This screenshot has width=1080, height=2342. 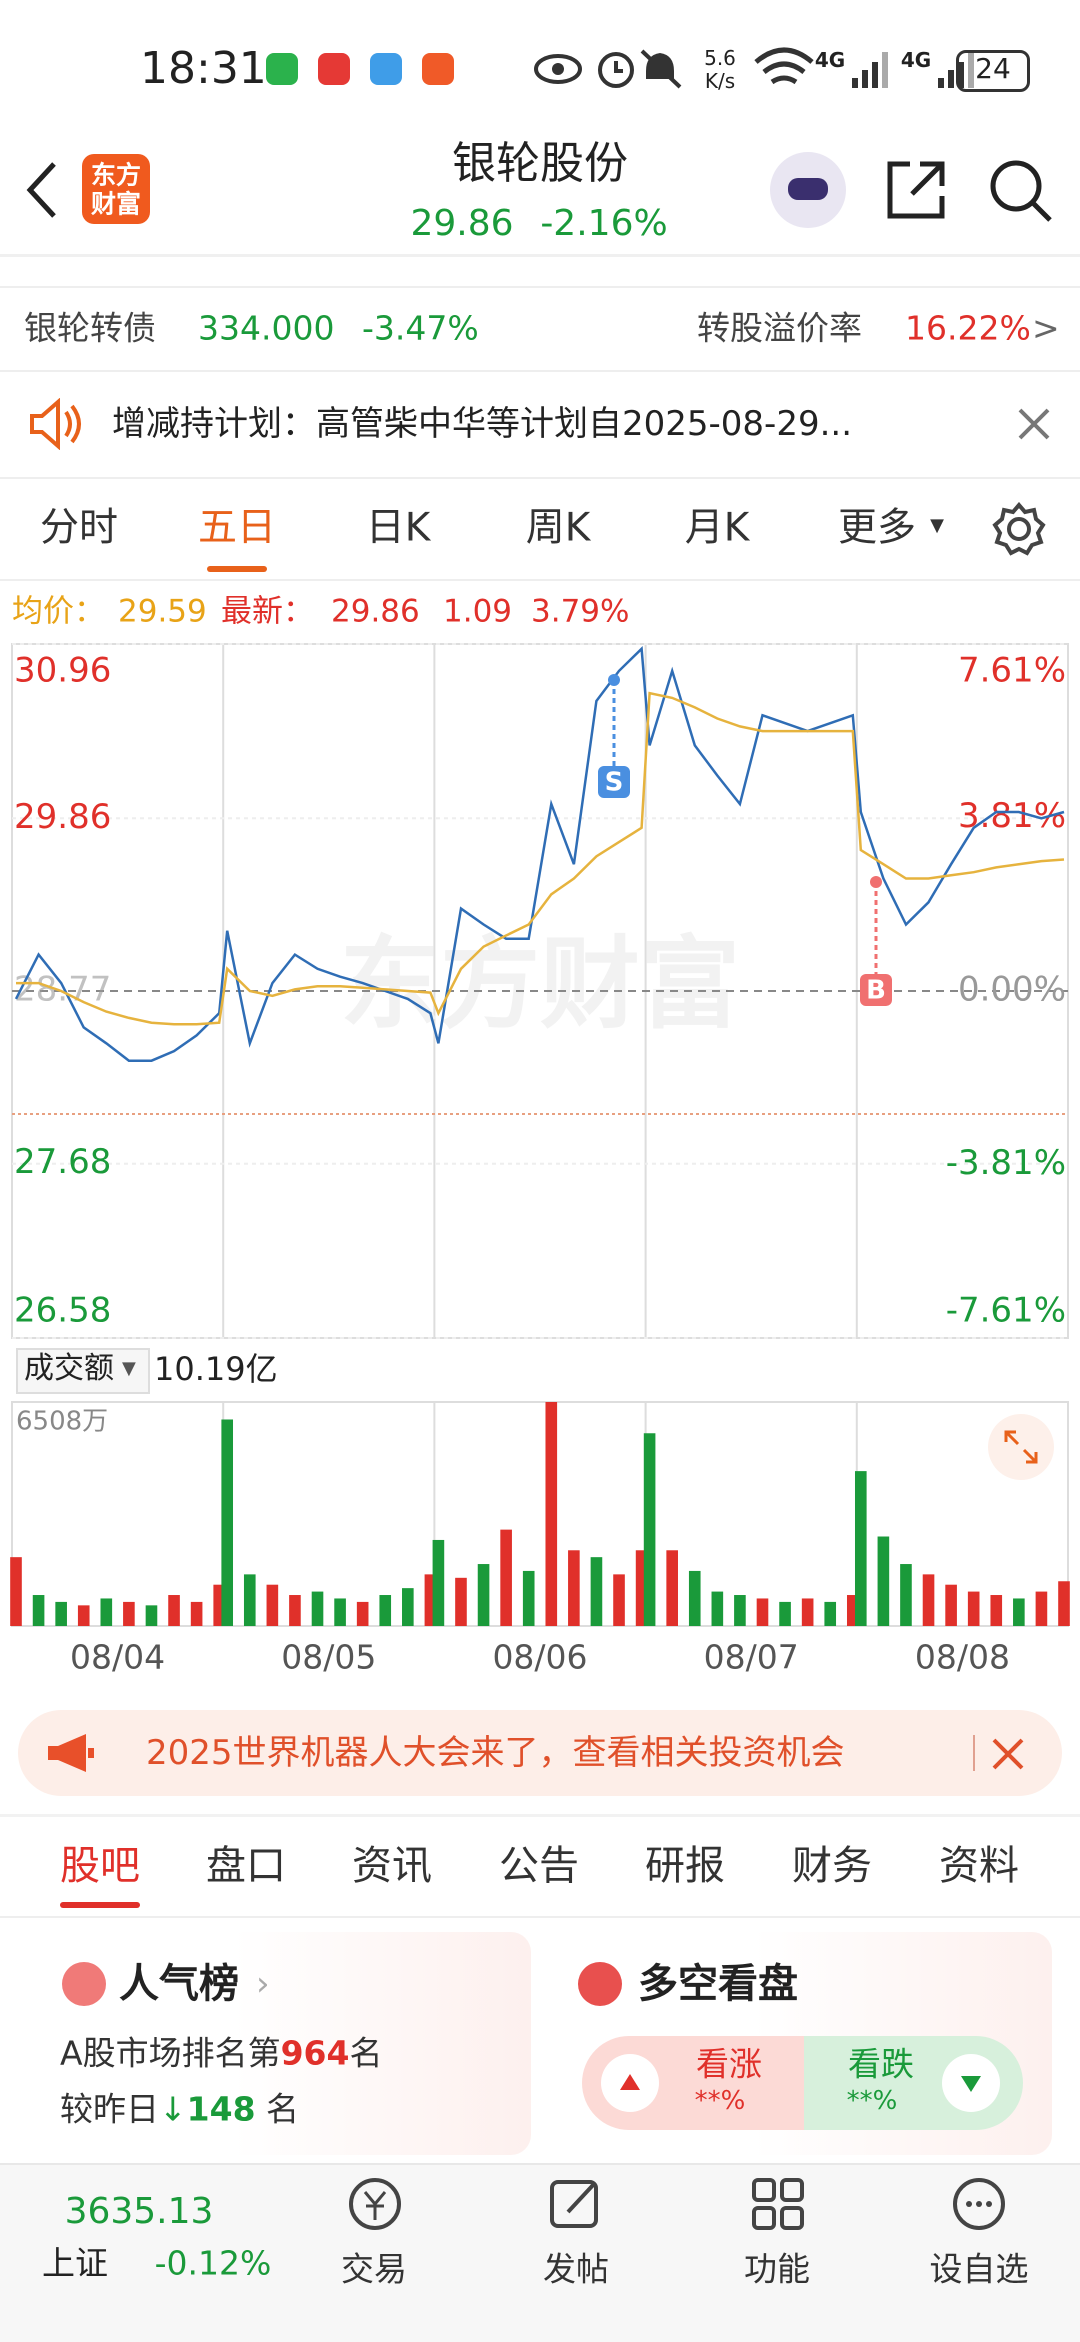 What do you see at coordinates (237, 528) in the screenshot?
I see `chart-tab: 五日` at bounding box center [237, 528].